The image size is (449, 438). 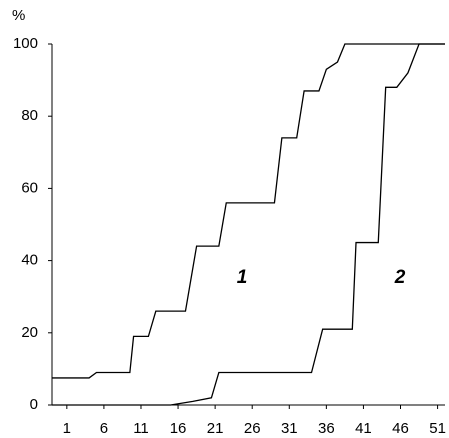 What do you see at coordinates (252, 428) in the screenshot?
I see `x-tick-label: 26` at bounding box center [252, 428].